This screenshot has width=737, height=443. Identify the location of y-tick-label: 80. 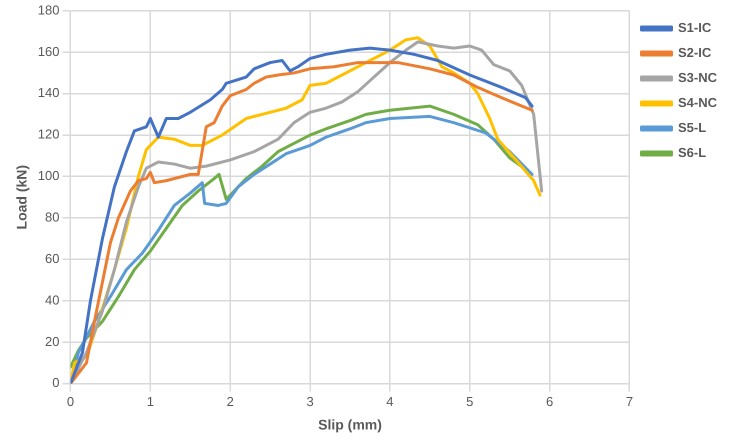
(52, 216).